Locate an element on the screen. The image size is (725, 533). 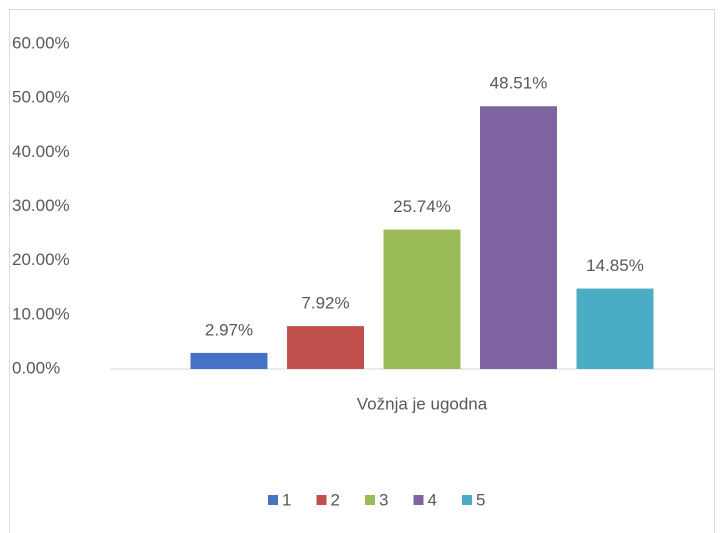
legend-label: 2 is located at coordinates (335, 499).